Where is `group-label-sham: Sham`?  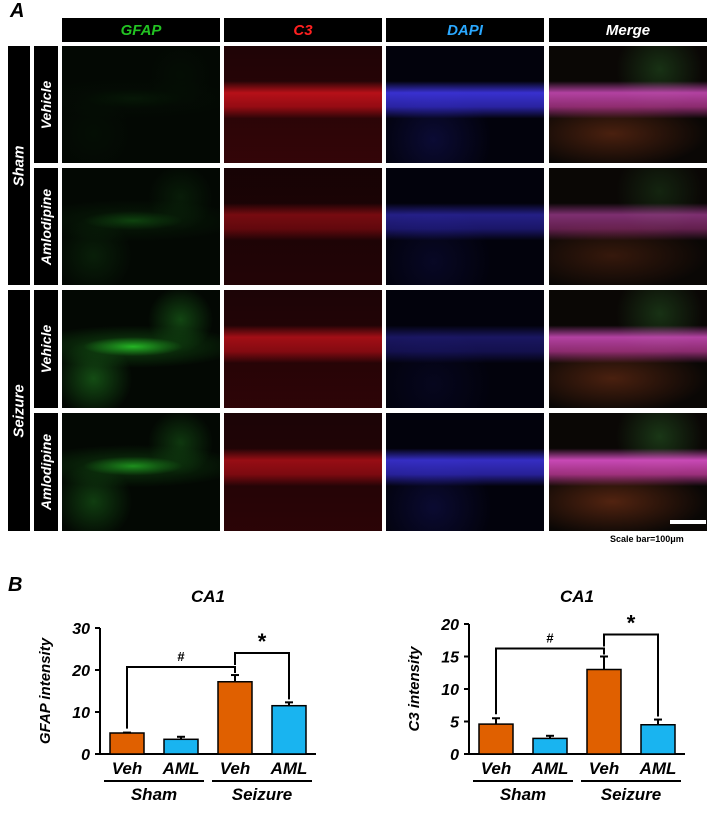
group-label-sham: Sham is located at coordinates (19, 165).